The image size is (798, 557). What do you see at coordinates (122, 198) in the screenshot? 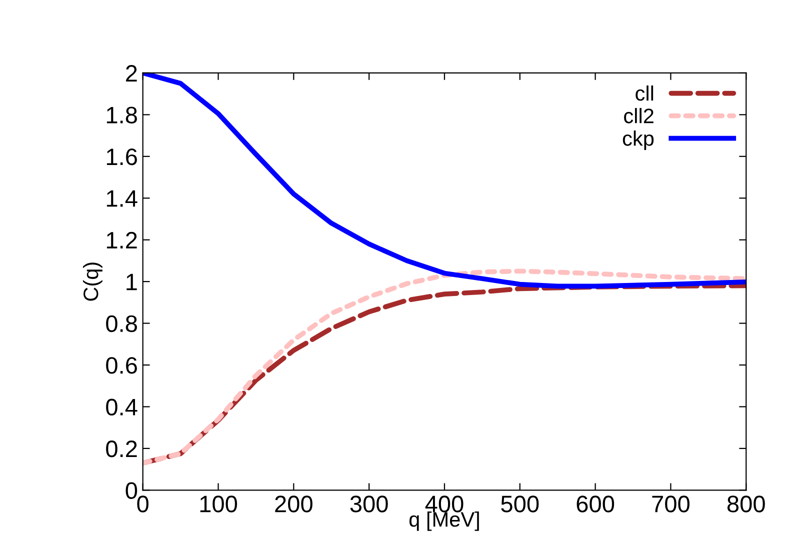
I see `y-tick-label: 1.4` at bounding box center [122, 198].